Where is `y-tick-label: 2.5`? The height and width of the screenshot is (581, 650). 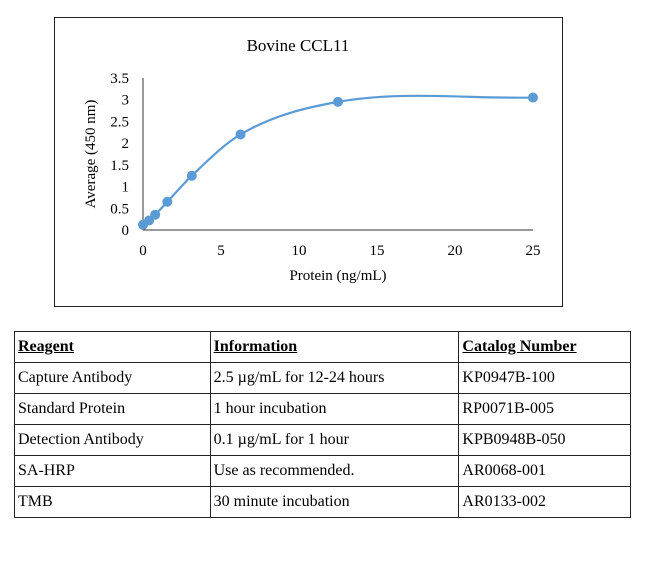
y-tick-label: 2.5 is located at coordinates (119, 122).